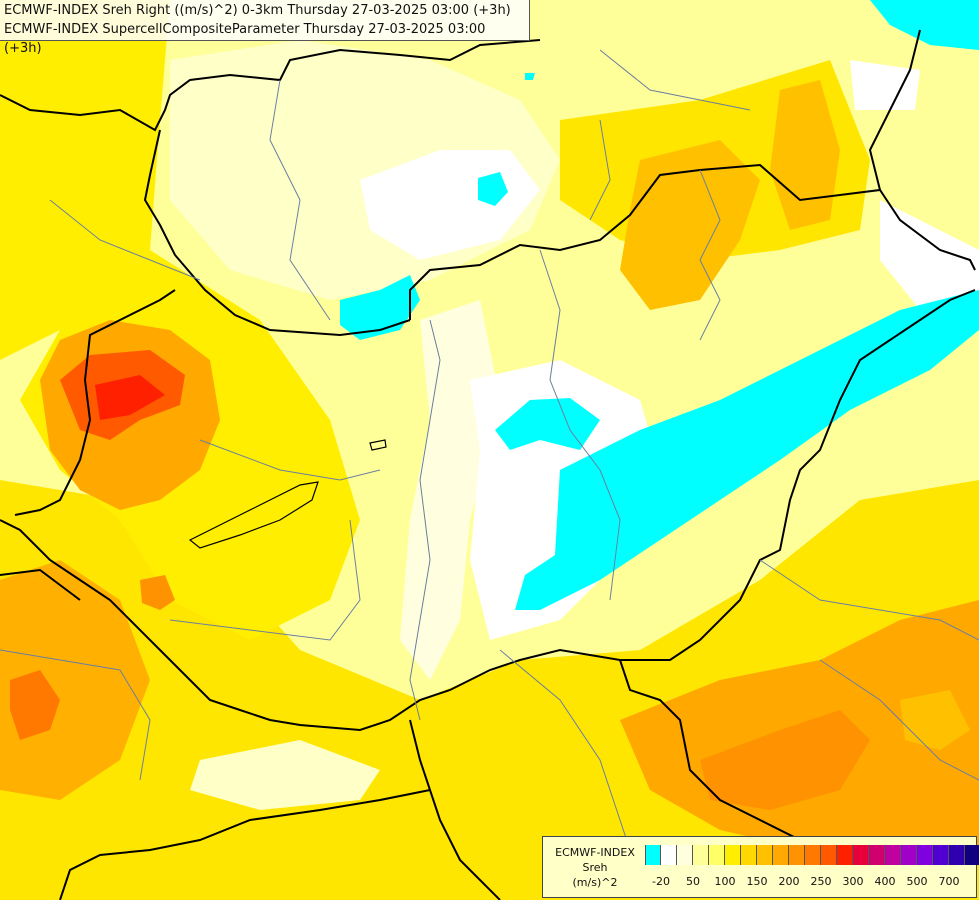  I want to click on lake-balaton, so click(253, 515).